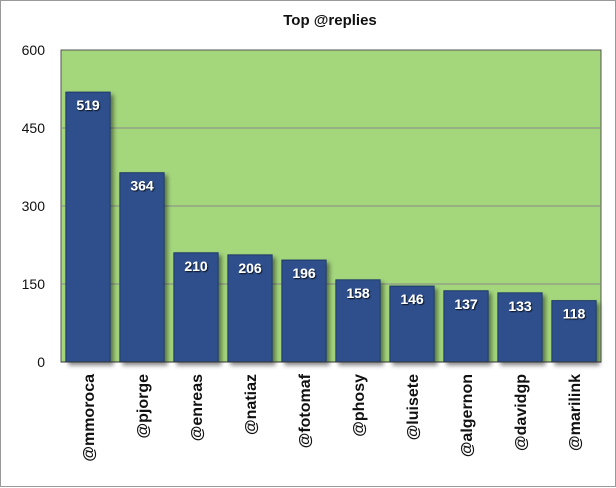  Describe the element at coordinates (88, 227) in the screenshot. I see `bar-mmoroca` at that location.